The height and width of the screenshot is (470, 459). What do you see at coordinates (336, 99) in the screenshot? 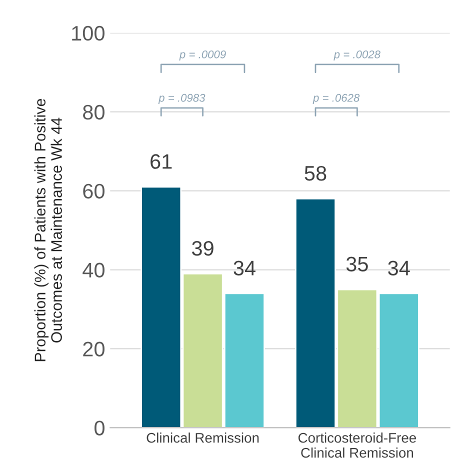
I see `annotation: p = .0628` at bounding box center [336, 99].